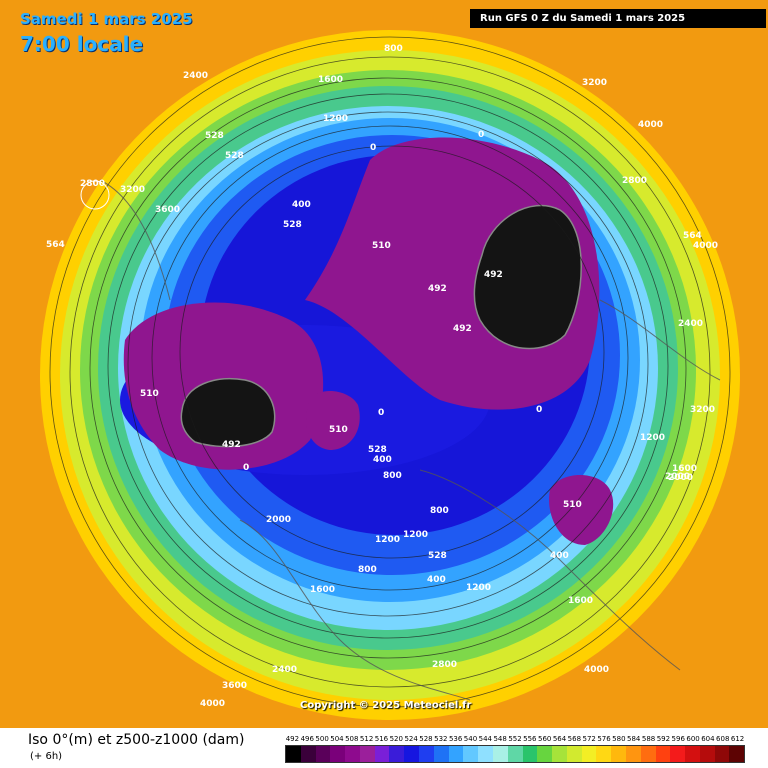  What do you see at coordinates (284, 670) in the screenshot?
I see `iso-label: 2400` at bounding box center [284, 670].